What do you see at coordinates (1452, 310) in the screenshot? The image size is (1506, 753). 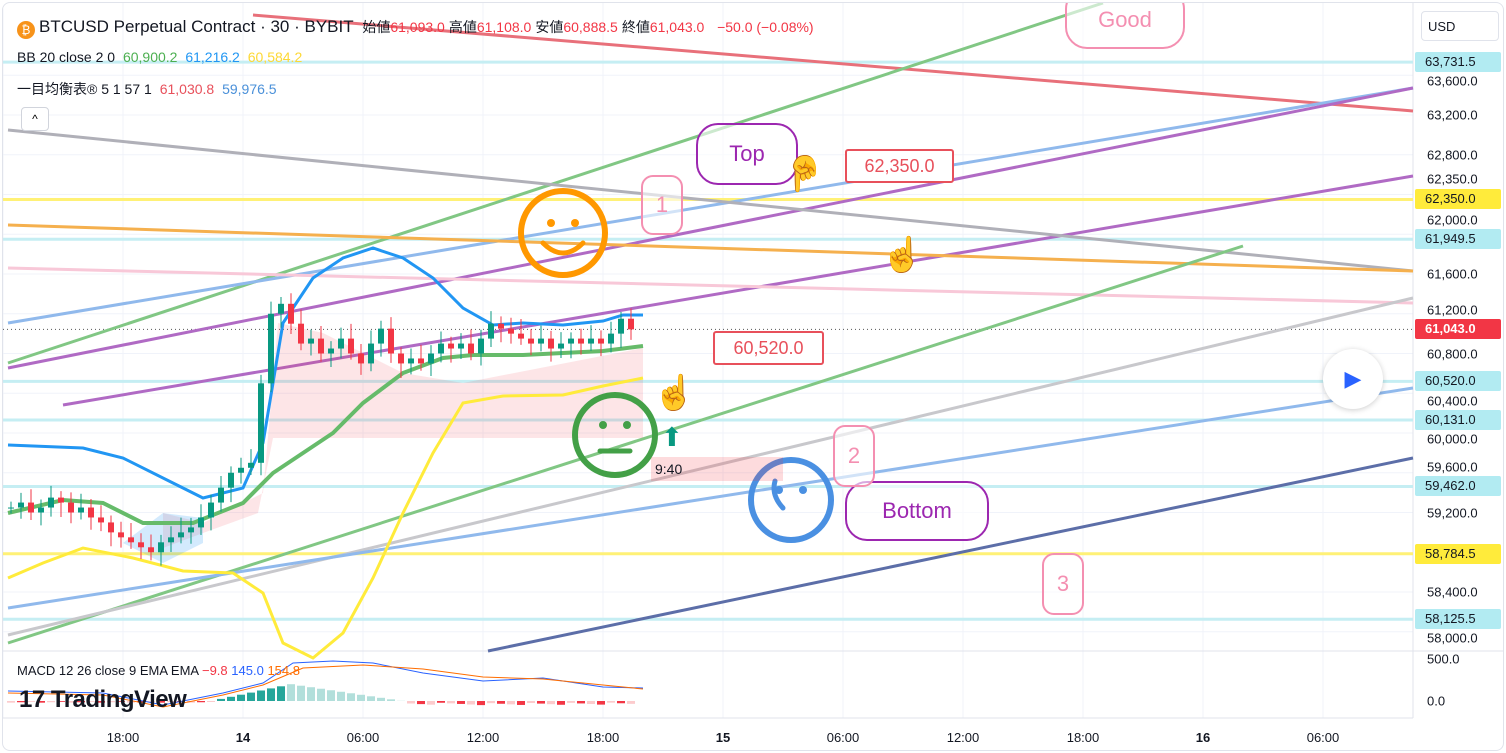 I see `price-axis-label: 61,200.0` at bounding box center [1452, 310].